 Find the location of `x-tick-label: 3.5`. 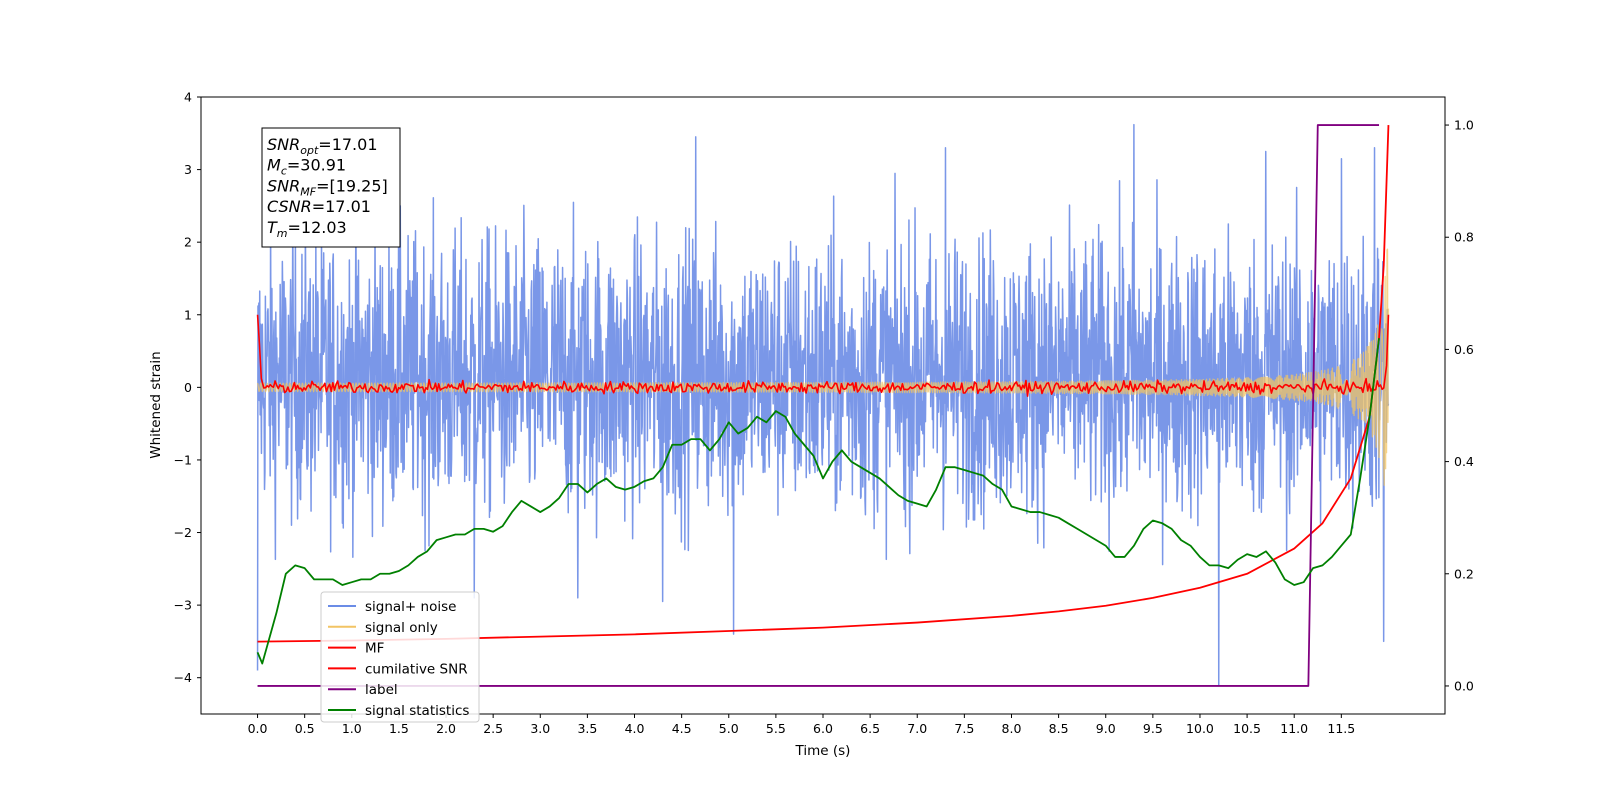

x-tick-label: 3.5 is located at coordinates (587, 728).